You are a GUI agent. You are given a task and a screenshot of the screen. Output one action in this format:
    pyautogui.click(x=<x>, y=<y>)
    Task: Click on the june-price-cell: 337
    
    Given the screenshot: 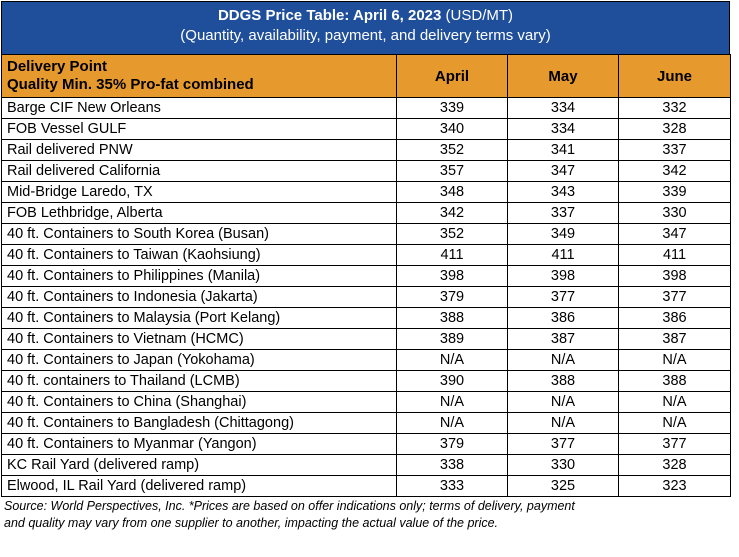 What is the action you would take?
    pyautogui.click(x=674, y=150)
    